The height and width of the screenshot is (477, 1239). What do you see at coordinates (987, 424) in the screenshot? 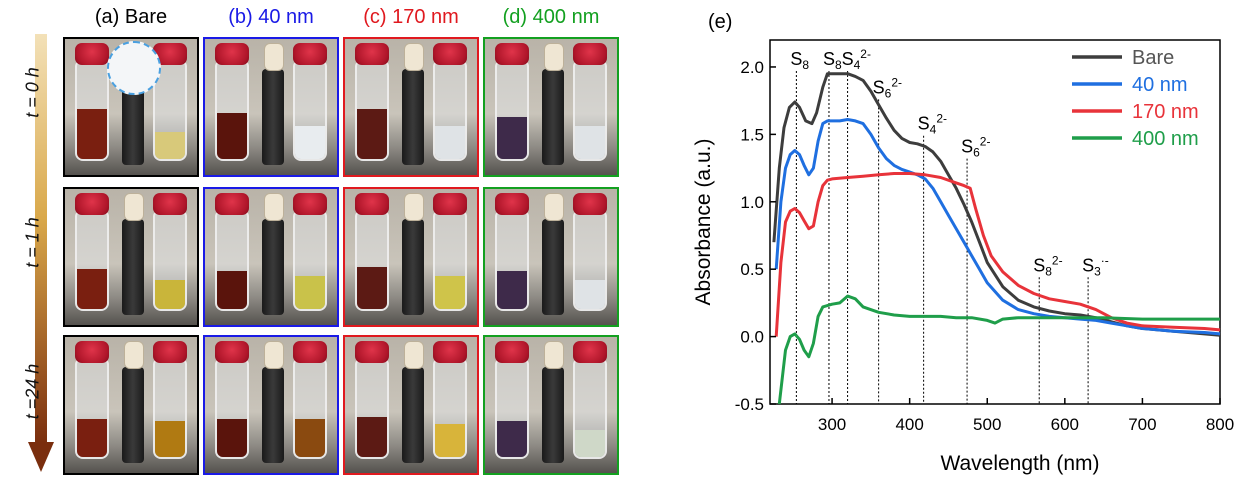
I see `x-tick-label: 500` at bounding box center [987, 424].